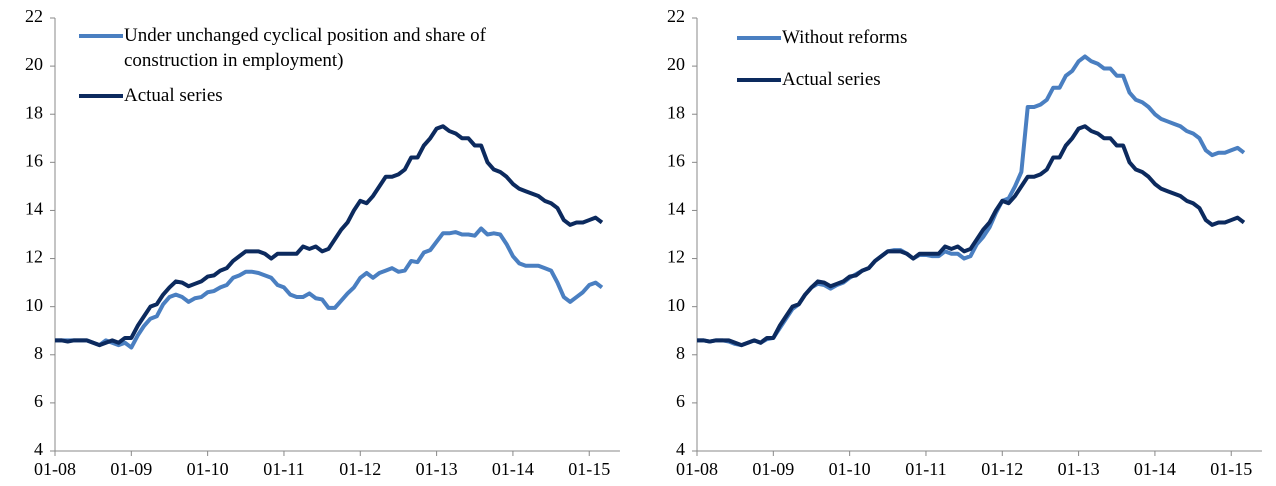 Image resolution: width=1276 pixels, height=486 pixels. Describe the element at coordinates (845, 37) in the screenshot. I see `legend-label: Without reforms` at that location.